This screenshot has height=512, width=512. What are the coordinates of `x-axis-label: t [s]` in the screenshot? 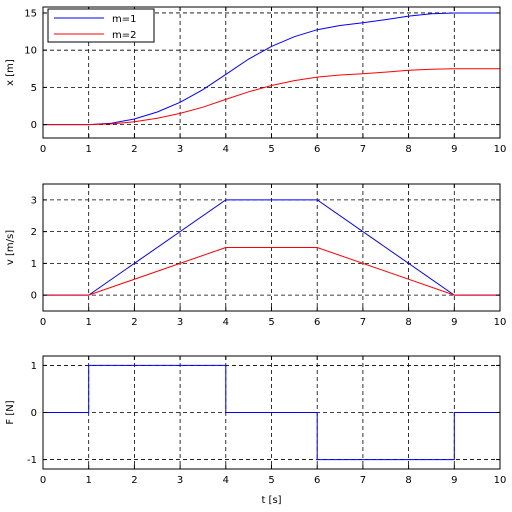 It's located at (271, 500).